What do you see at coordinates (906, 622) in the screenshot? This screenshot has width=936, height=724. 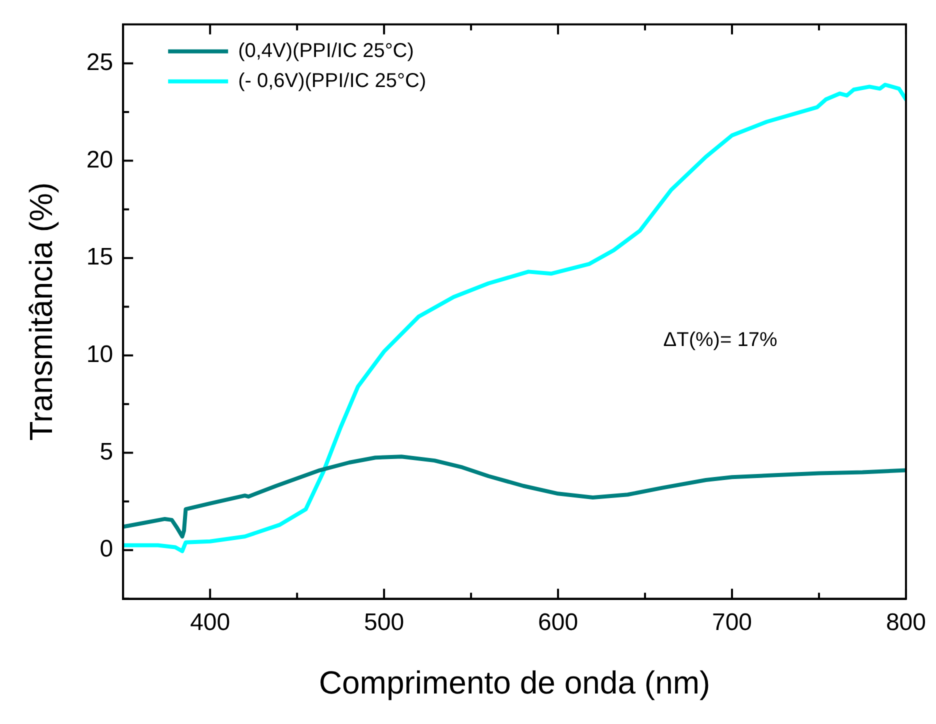 I see `x-tick-label: 800` at bounding box center [906, 622].